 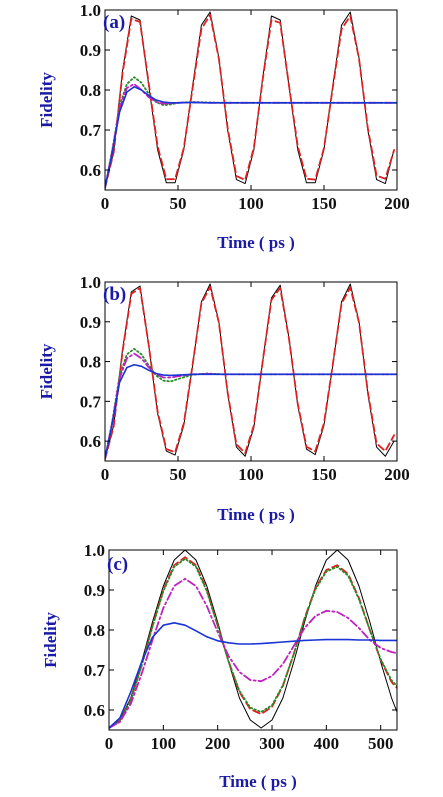 I want to click on x-tick-label: 300, so click(x=272, y=743).